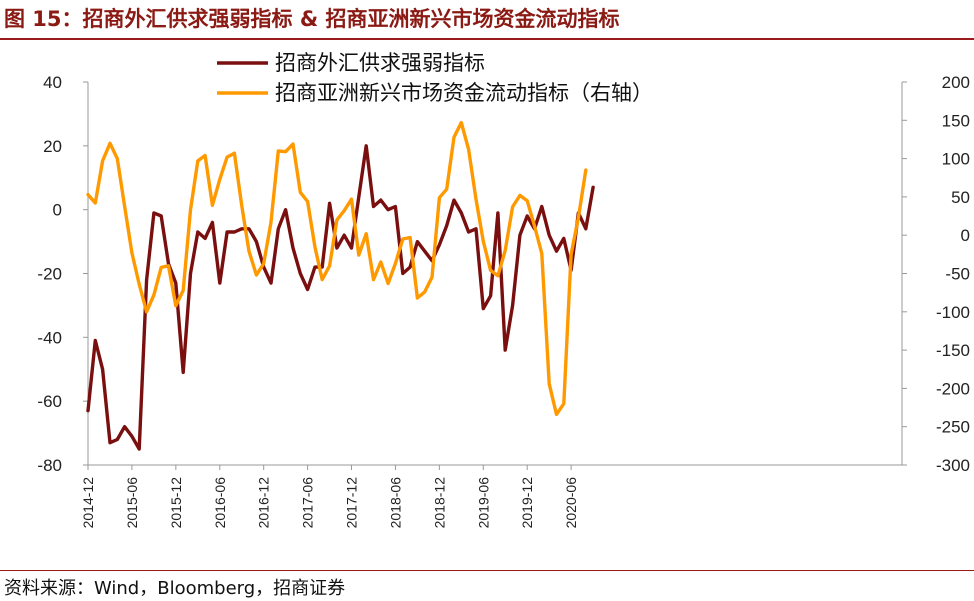 Image resolution: width=974 pixels, height=601 pixels. I want to click on x-tick-label: 2019-06, so click(483, 503).